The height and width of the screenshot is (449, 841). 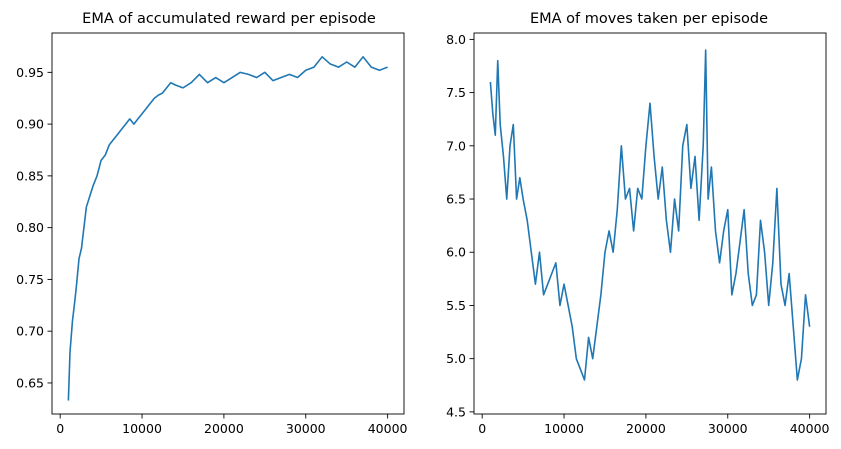 What do you see at coordinates (229, 19) in the screenshot?
I see `reward-chart-title: EMA of accumulated reward per episode` at bounding box center [229, 19].